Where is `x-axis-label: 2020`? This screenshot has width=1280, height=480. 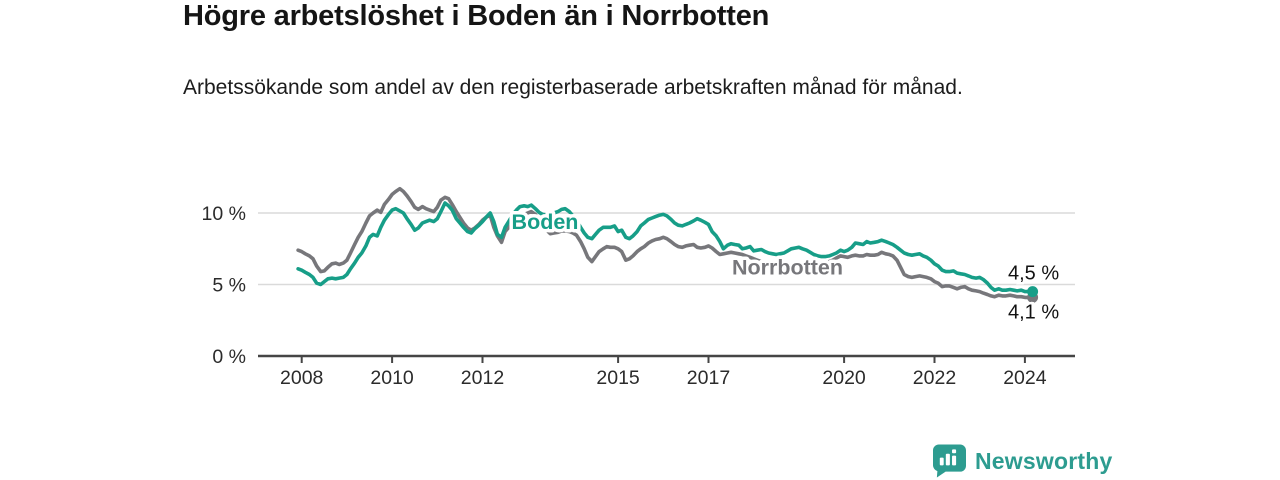
x-axis-label: 2020 is located at coordinates (844, 378).